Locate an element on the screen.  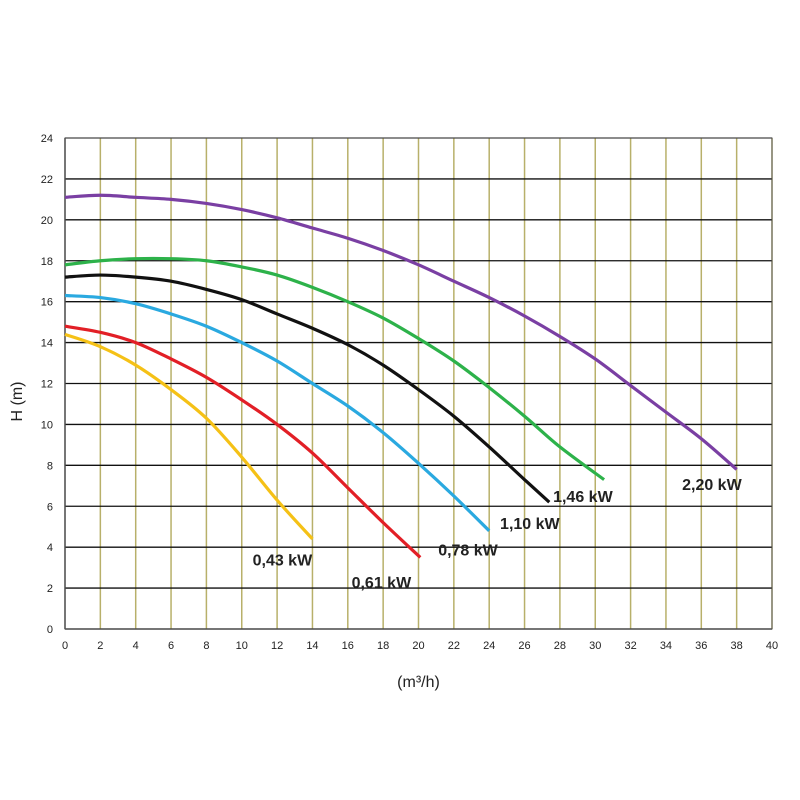
y-tick-label: 10 is located at coordinates (47, 425).